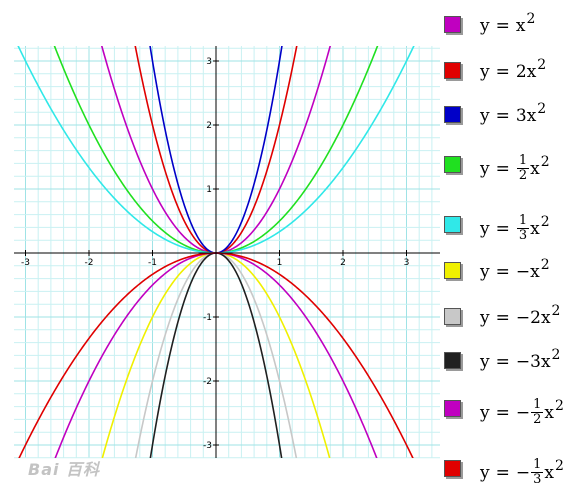  Describe the element at coordinates (515, 269) in the screenshot. I see `legend-formula: y = − x 2` at that location.